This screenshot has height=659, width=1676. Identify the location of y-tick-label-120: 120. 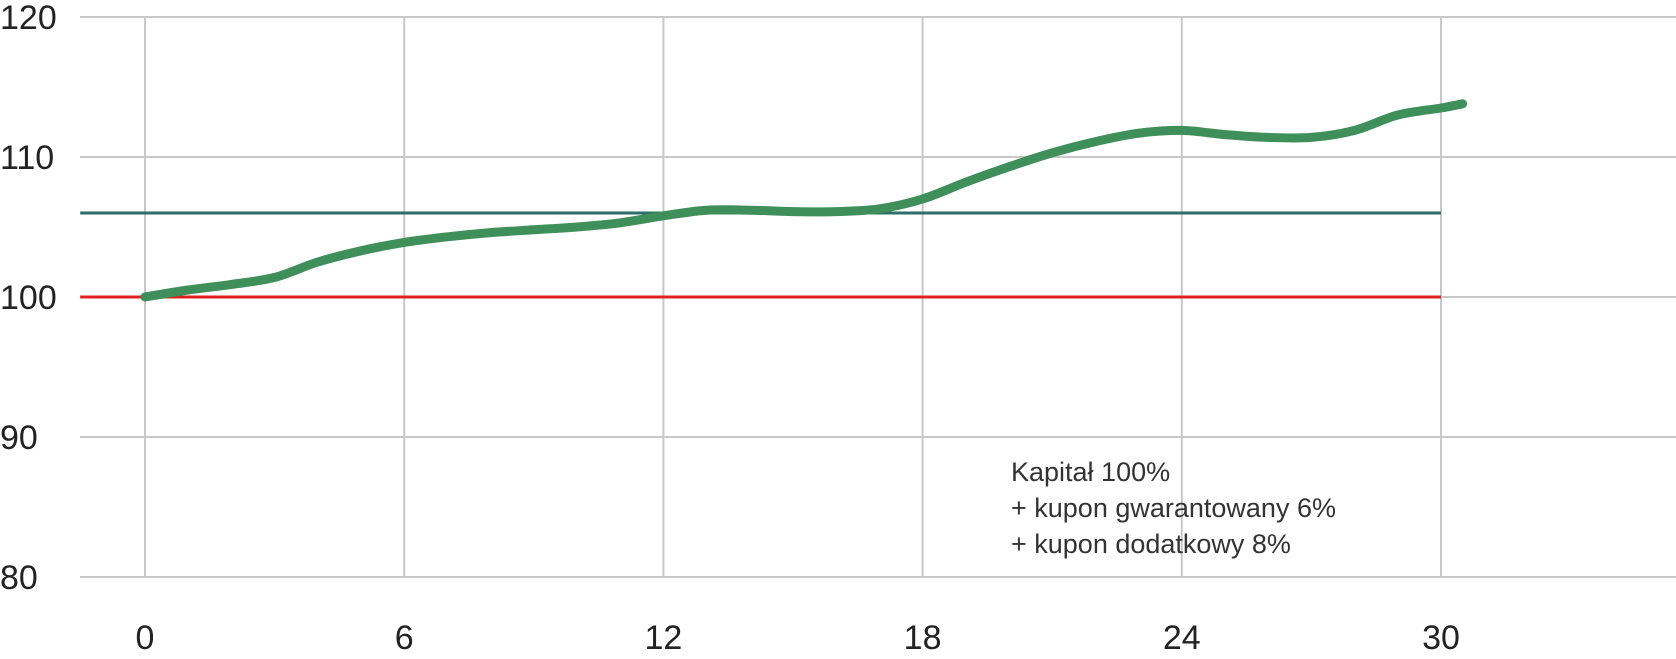
(28, 18).